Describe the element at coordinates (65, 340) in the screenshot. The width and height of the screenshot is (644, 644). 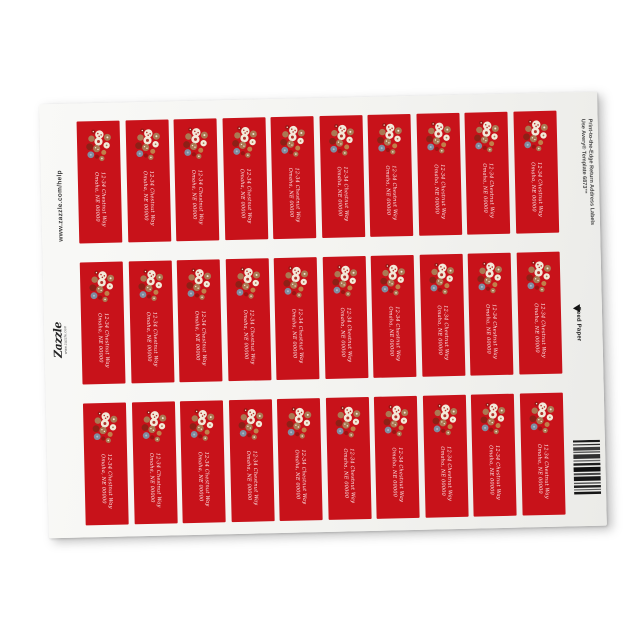
I see `zazzle-logo-subtext: www.zazzle.com` at that location.